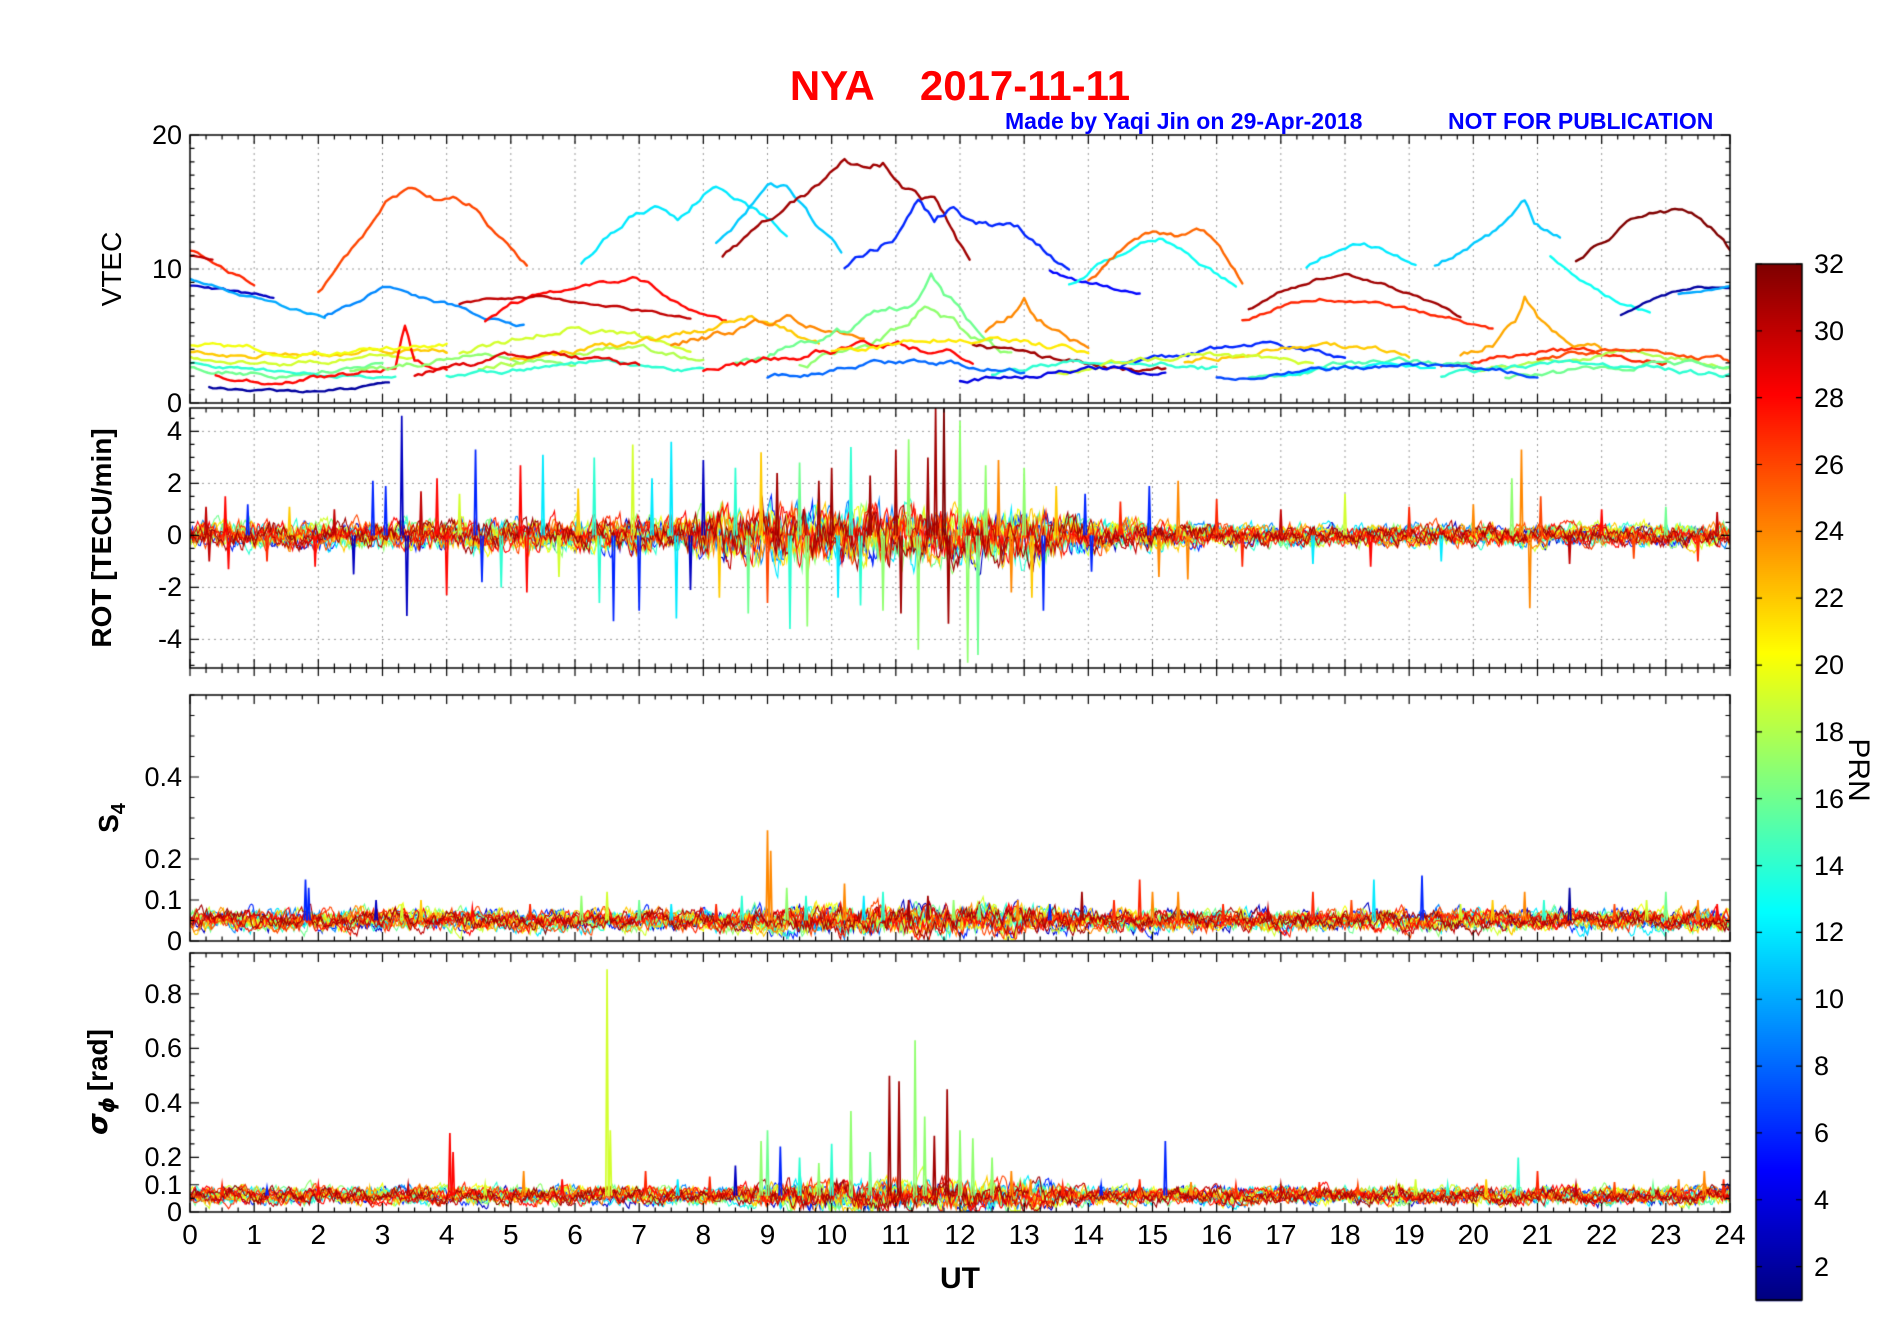  Describe the element at coordinates (1829, 798) in the screenshot. I see `colorbar-tick-label: 16` at that location.